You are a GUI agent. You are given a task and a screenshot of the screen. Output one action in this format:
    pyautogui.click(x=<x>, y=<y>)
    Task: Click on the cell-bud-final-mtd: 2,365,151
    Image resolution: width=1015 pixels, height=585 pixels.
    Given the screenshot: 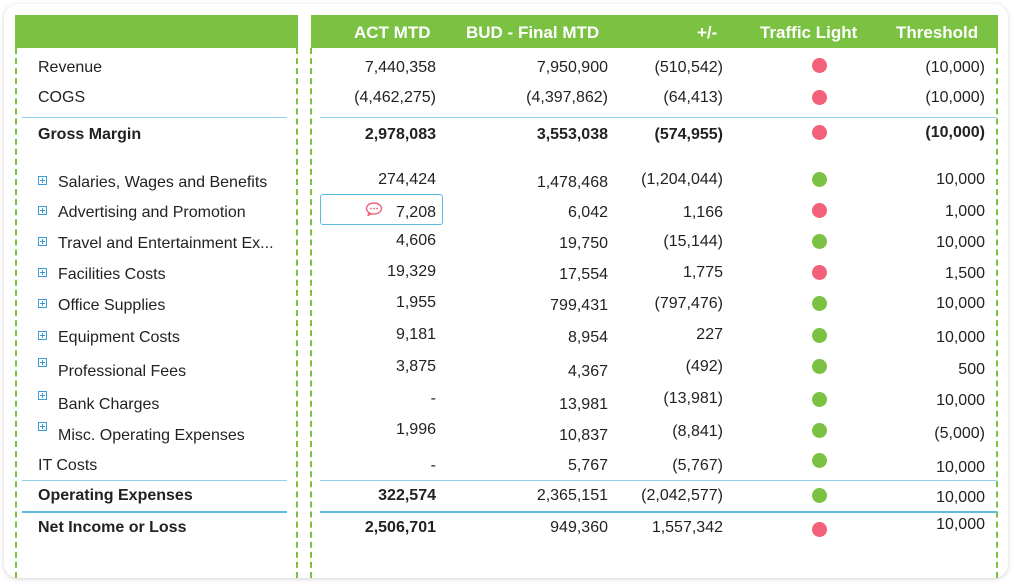 What is the action you would take?
    pyautogui.click(x=572, y=495)
    